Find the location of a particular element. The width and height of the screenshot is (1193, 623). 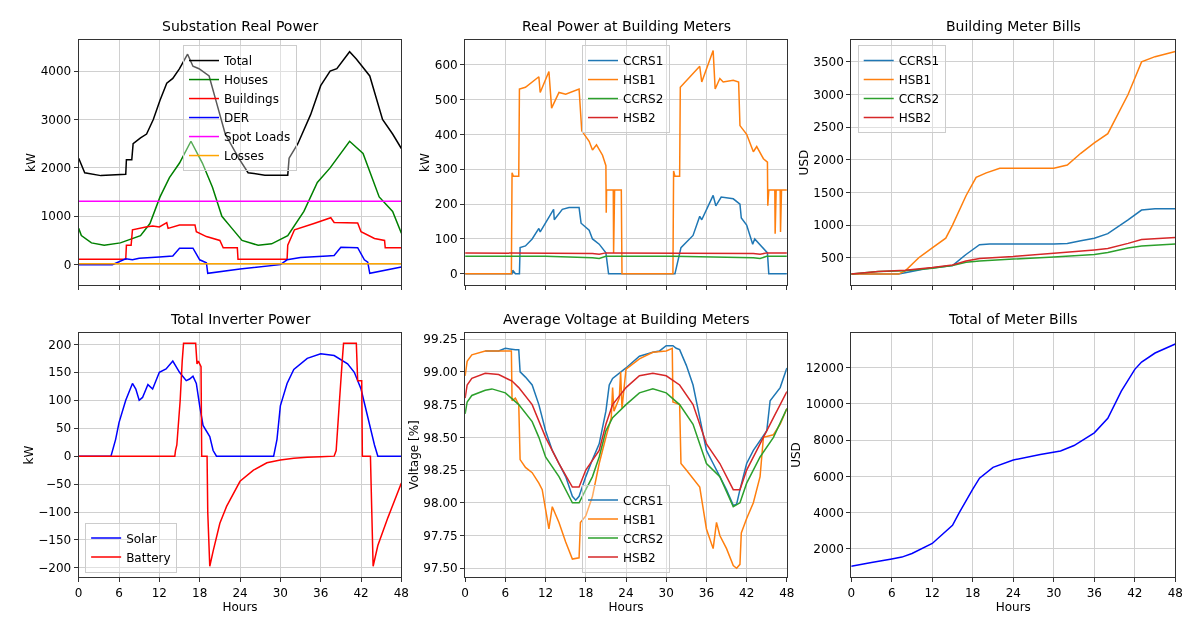

legend-label: Buildings is located at coordinates (251, 99).